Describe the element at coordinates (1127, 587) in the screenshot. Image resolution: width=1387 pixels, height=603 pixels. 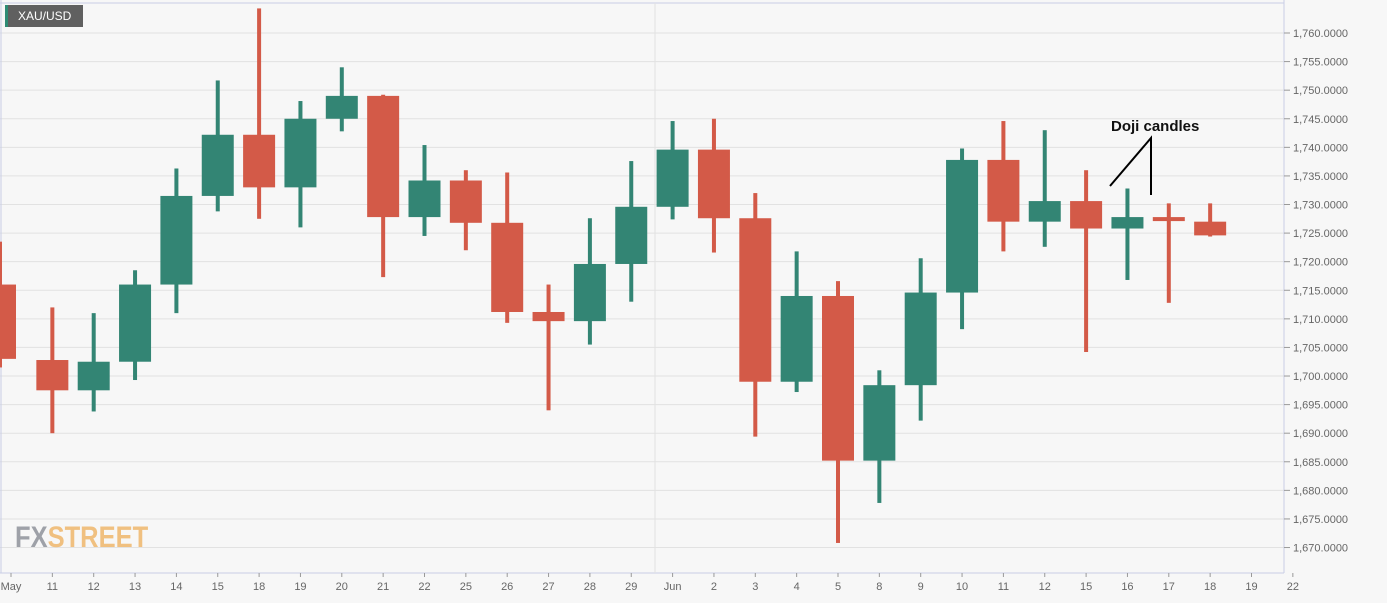
I see `x-tick-label: 16` at that location.